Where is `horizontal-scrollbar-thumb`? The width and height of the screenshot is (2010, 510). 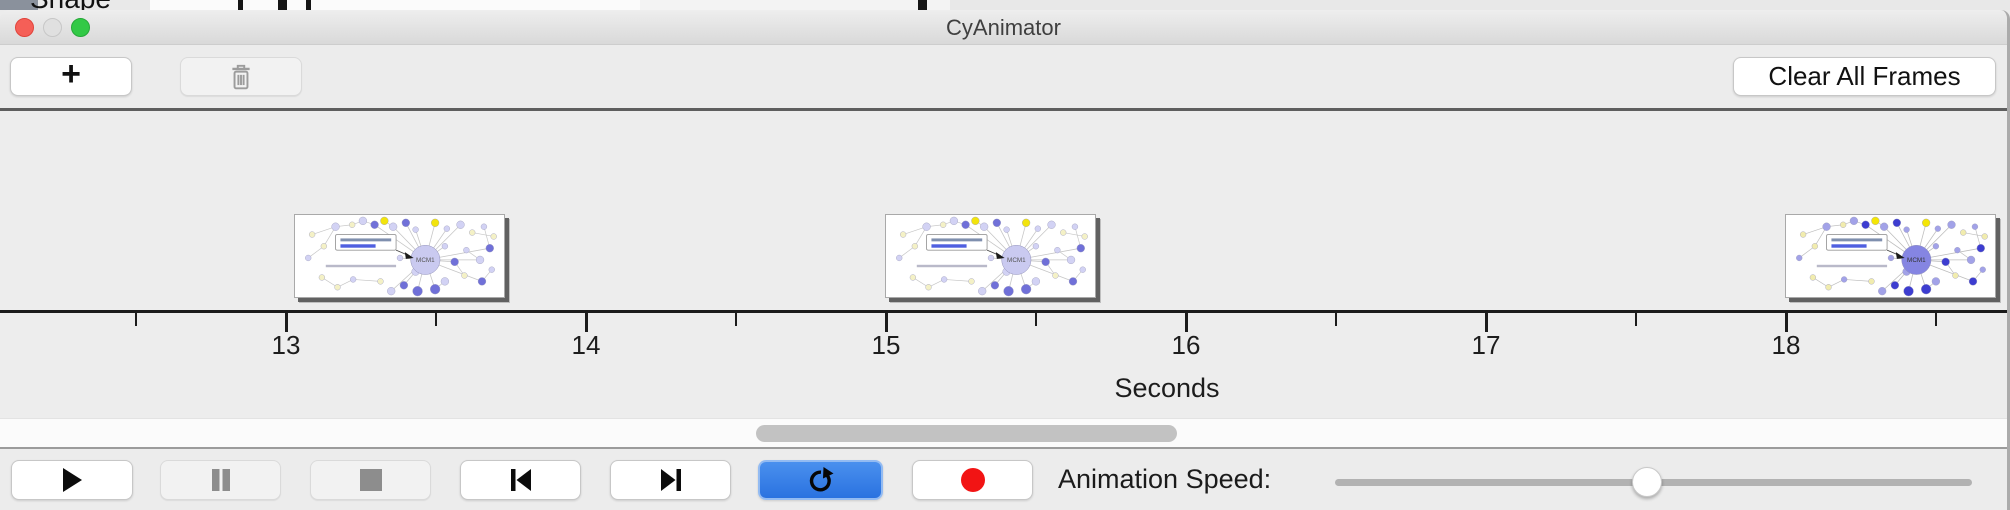 horizontal-scrollbar-thumb is located at coordinates (966, 433).